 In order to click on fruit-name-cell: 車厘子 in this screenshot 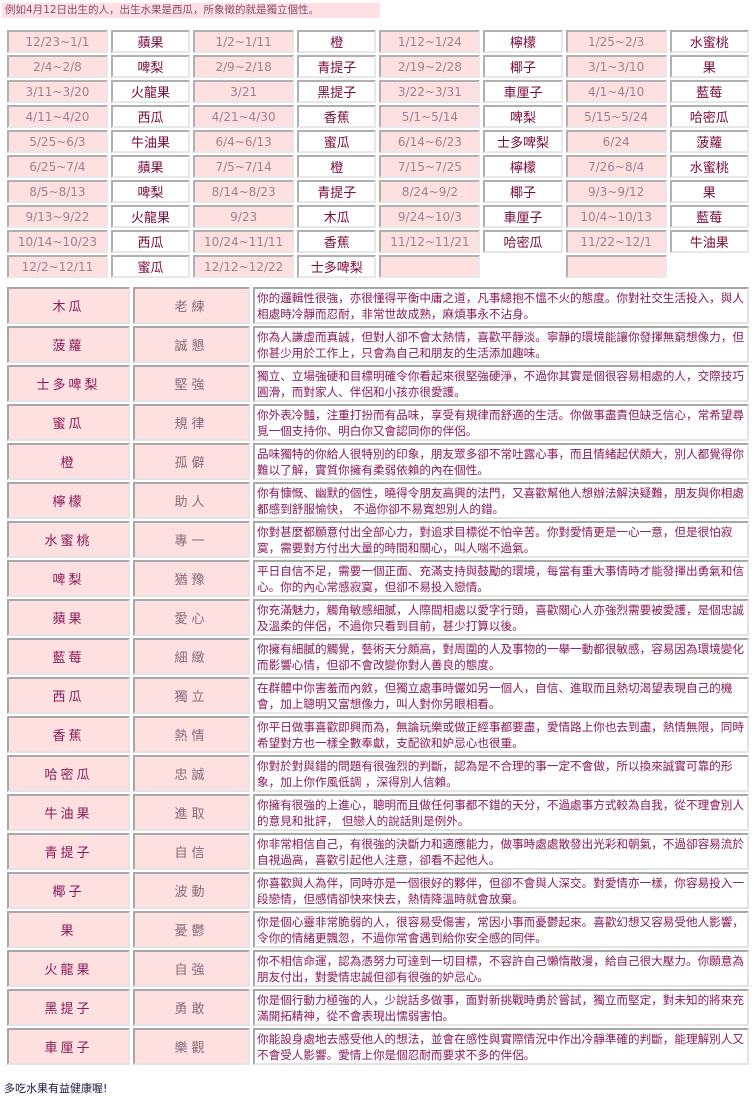, I will do `click(68, 1046)`.